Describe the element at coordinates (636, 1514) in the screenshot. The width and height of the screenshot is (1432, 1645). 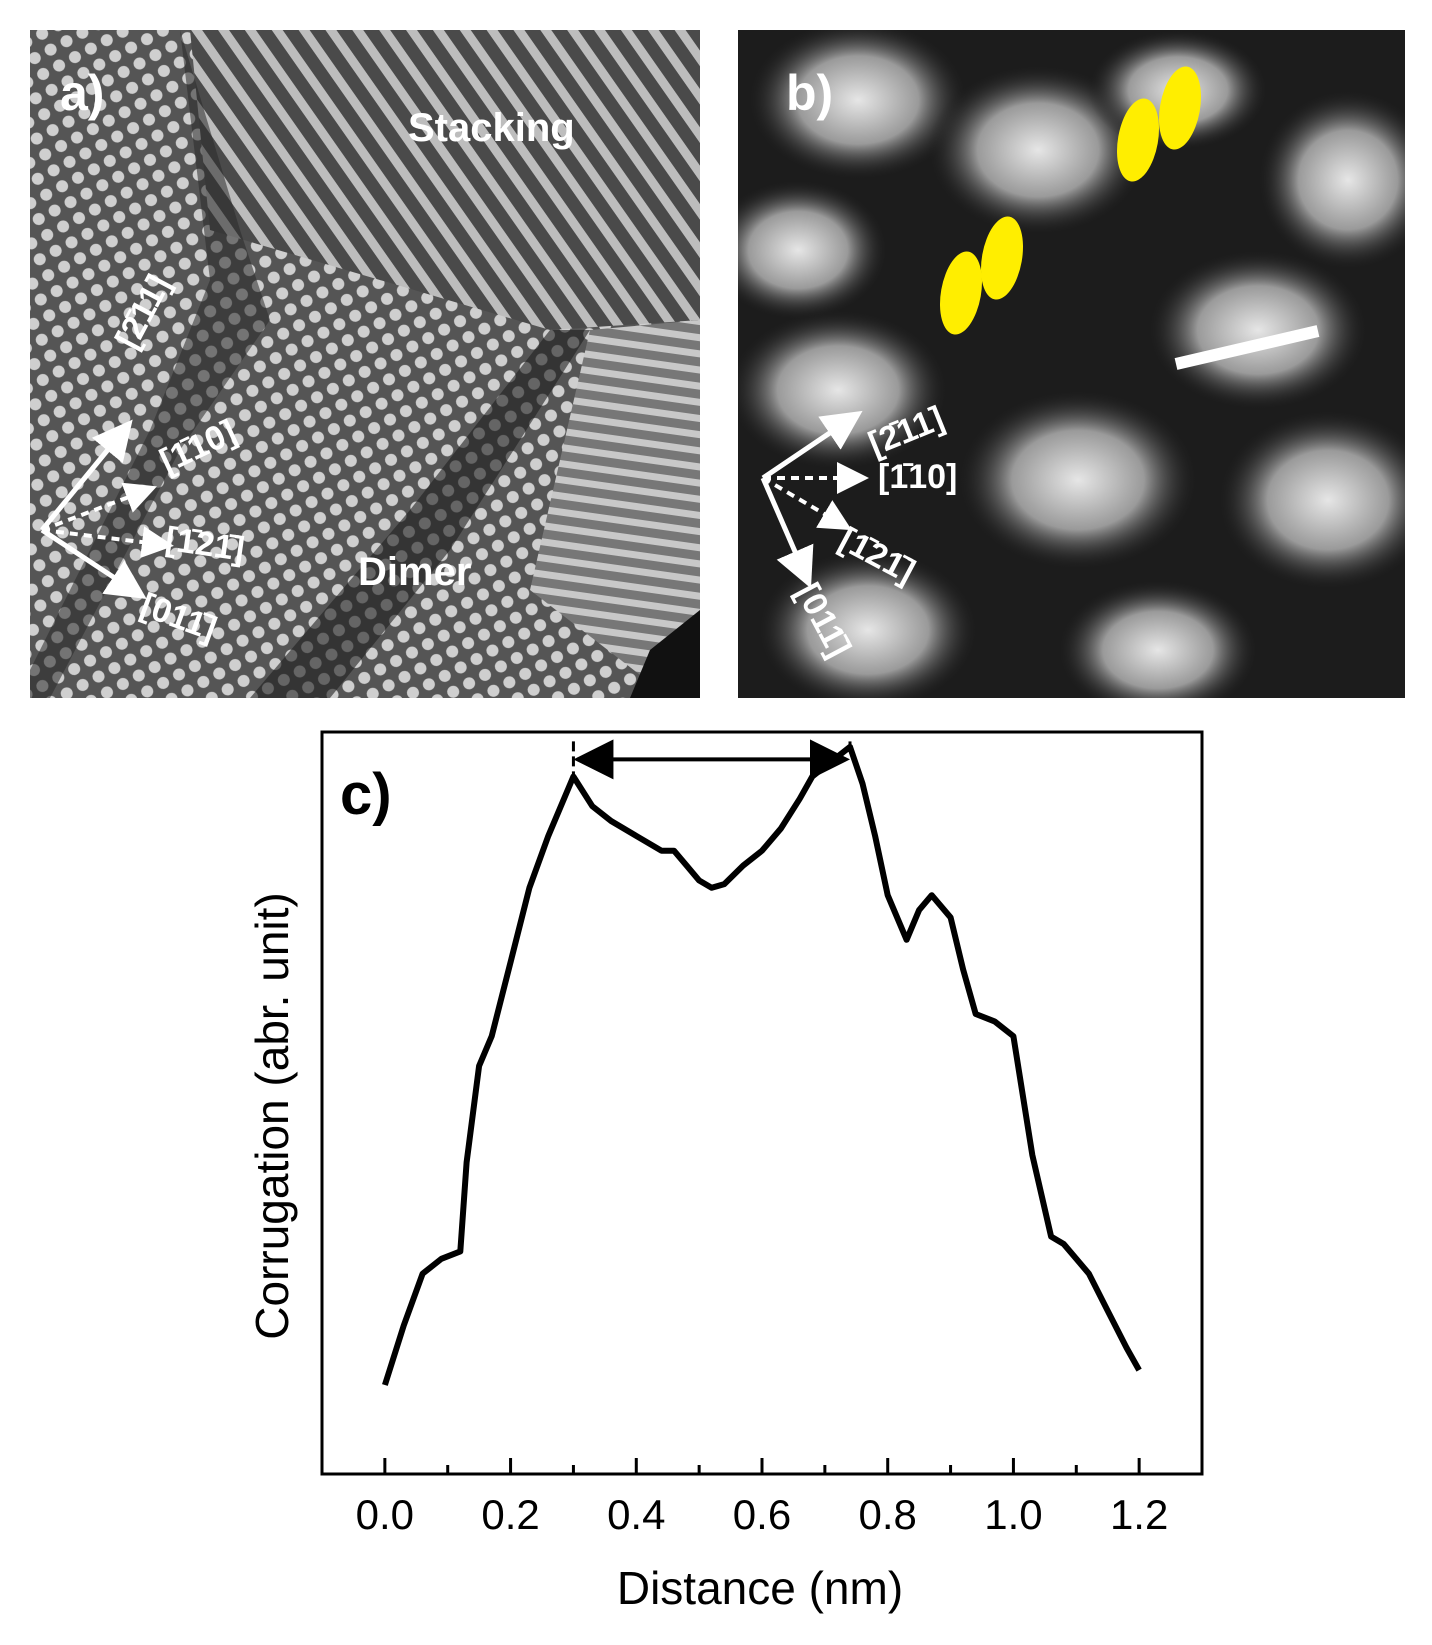
I see `x-tick-label: 0.4` at that location.